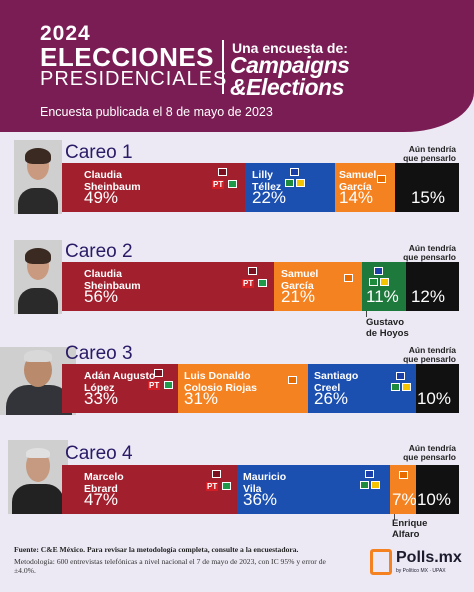 The width and height of the screenshot is (474, 592). I want to click on bar-careo3-undecided: 10%, so click(437, 388).